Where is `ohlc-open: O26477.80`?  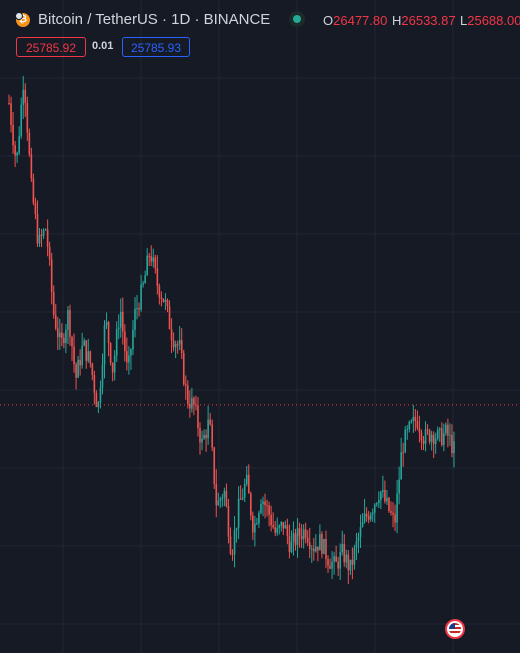 ohlc-open: O26477.80 is located at coordinates (355, 20).